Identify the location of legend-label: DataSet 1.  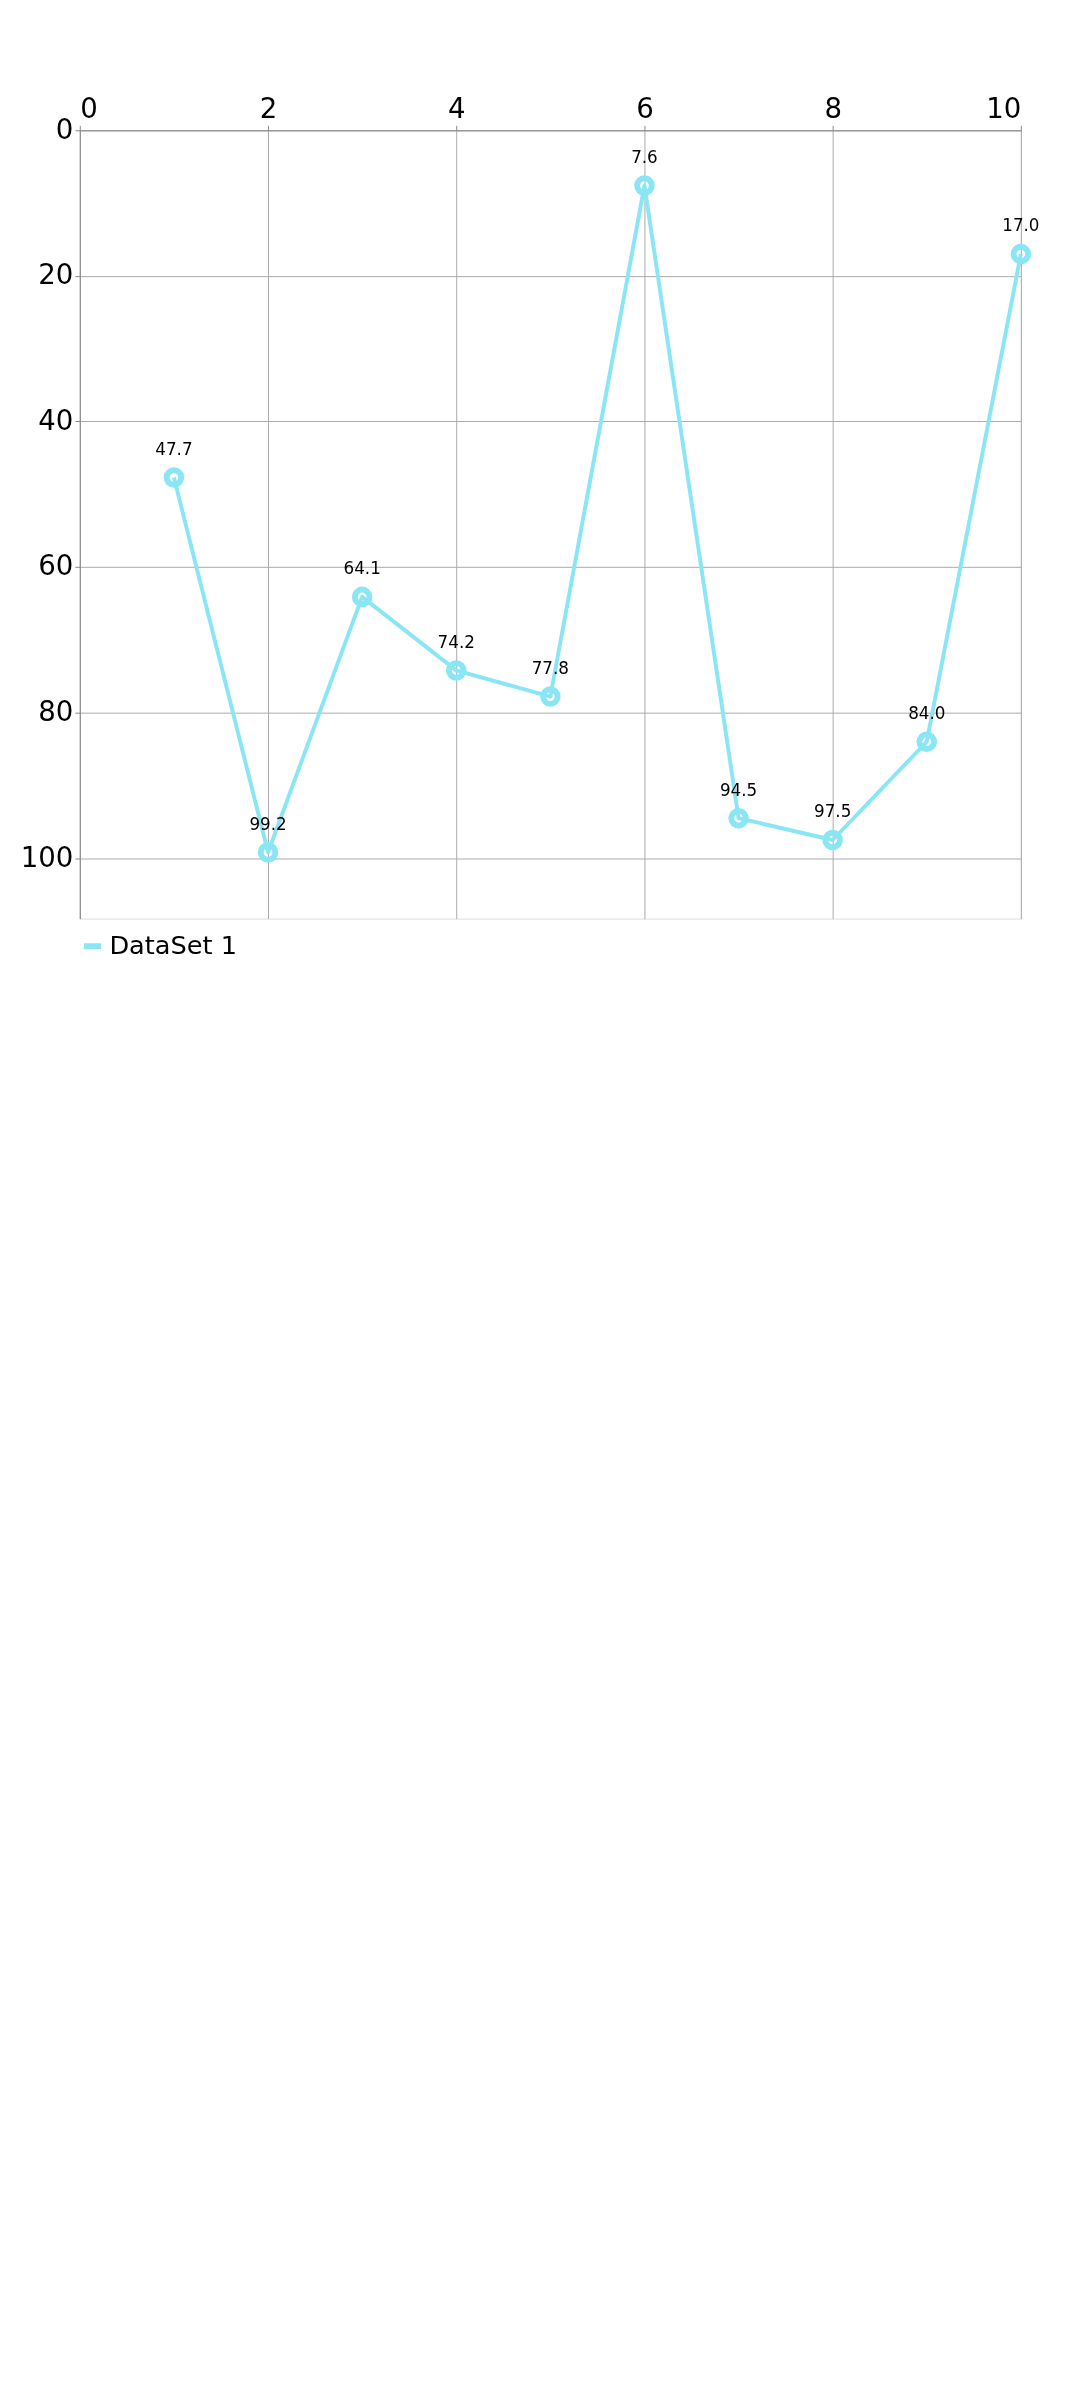
(173, 945).